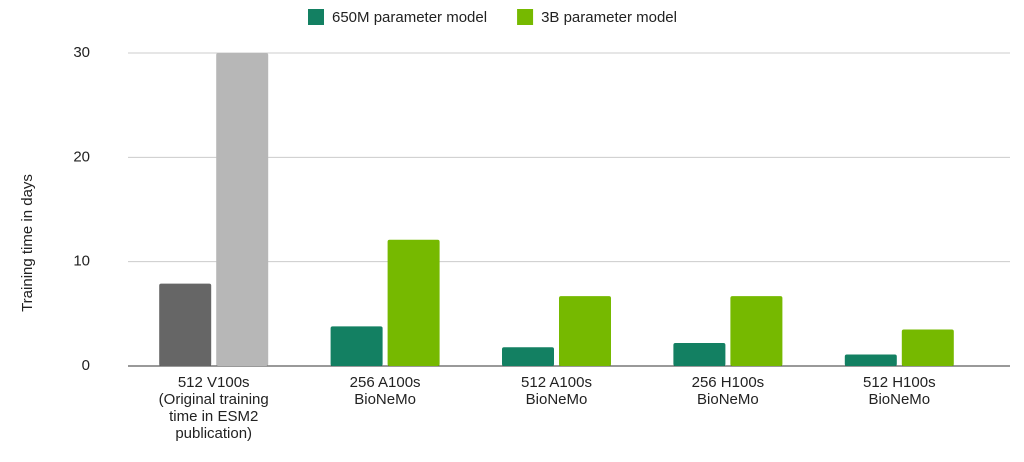 The width and height of the screenshot is (1024, 462). I want to click on x-tick-label: 256 A100s, so click(385, 382).